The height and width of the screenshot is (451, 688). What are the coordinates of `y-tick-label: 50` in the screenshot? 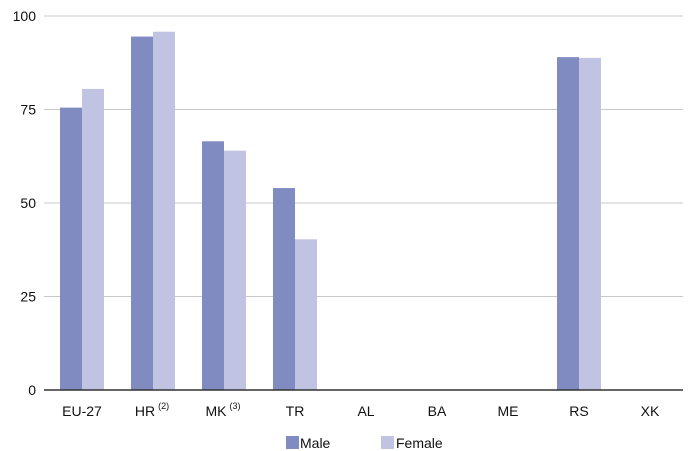 It's located at (28, 203).